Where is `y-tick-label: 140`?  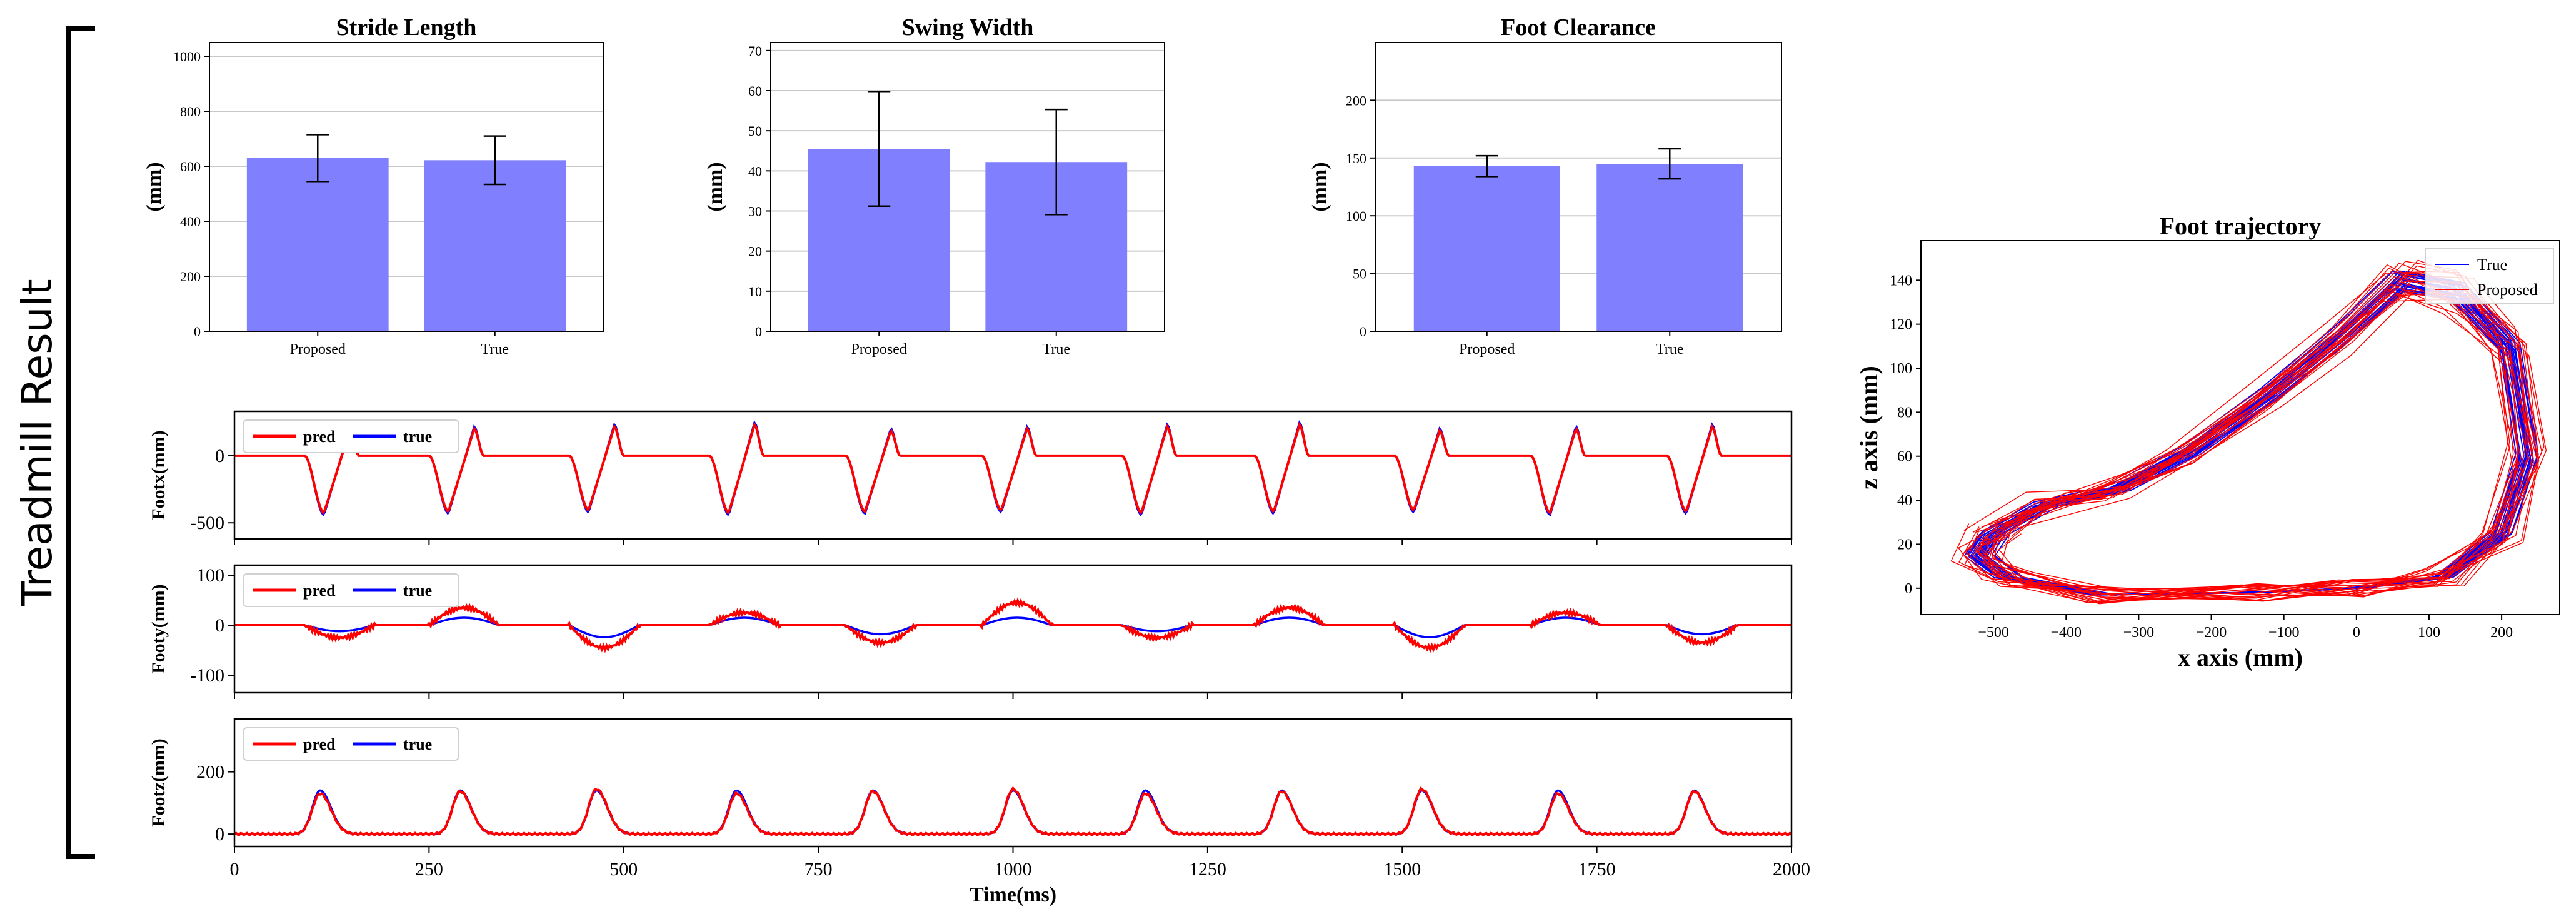
y-tick-label: 140 is located at coordinates (1901, 281).